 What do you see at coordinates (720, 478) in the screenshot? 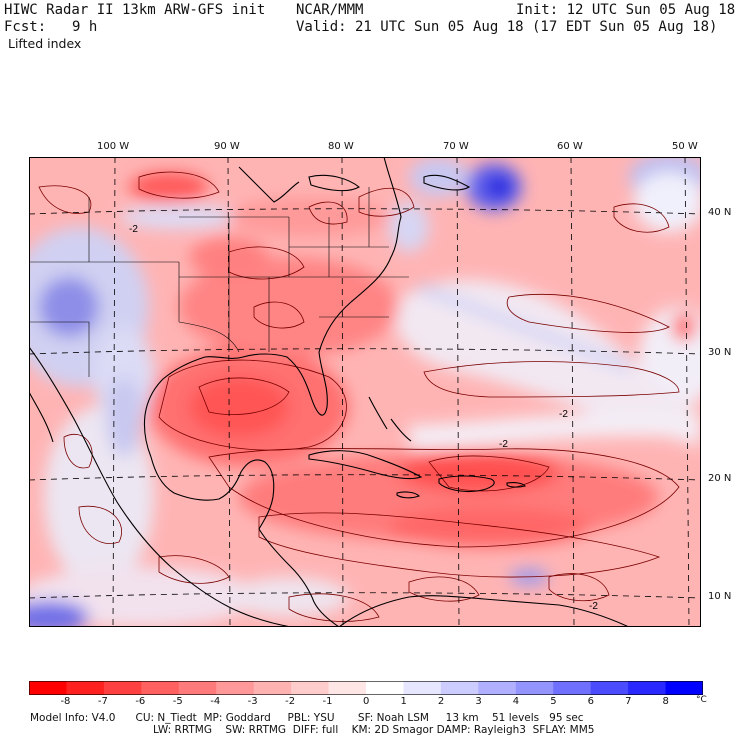
I see `lat-label: 20 N` at bounding box center [720, 478].